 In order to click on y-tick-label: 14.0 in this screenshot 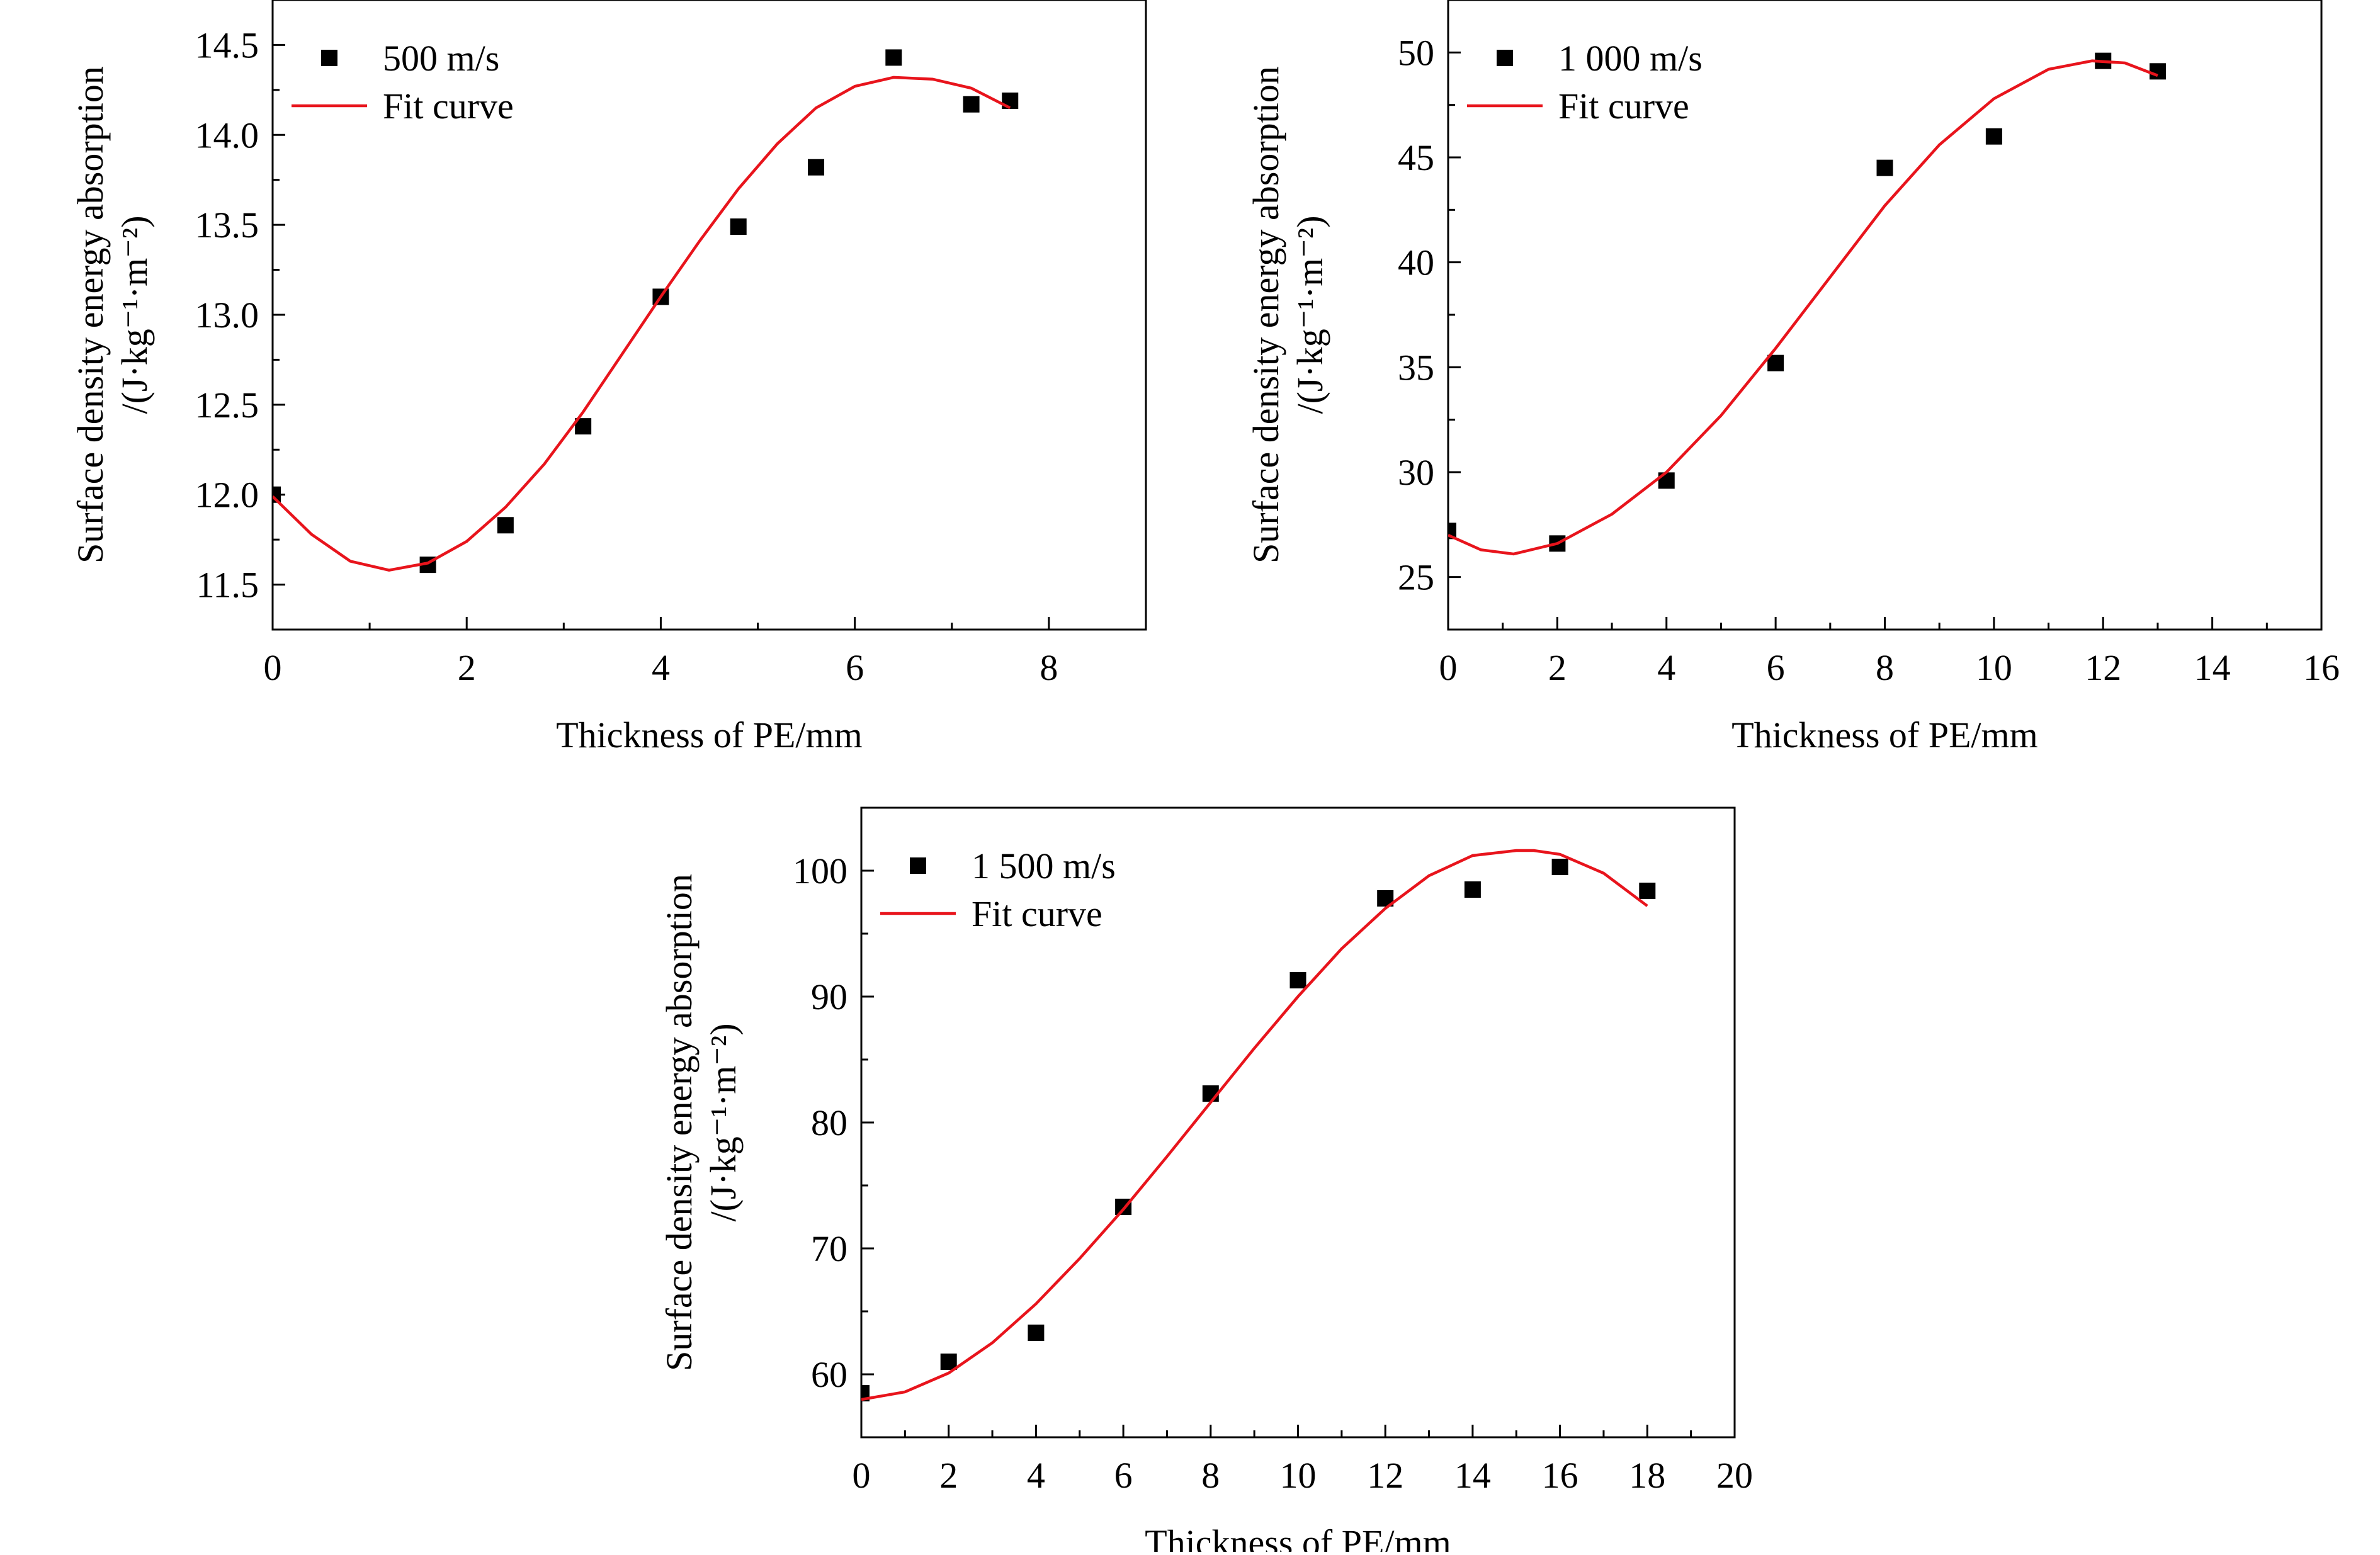, I will do `click(227, 135)`.